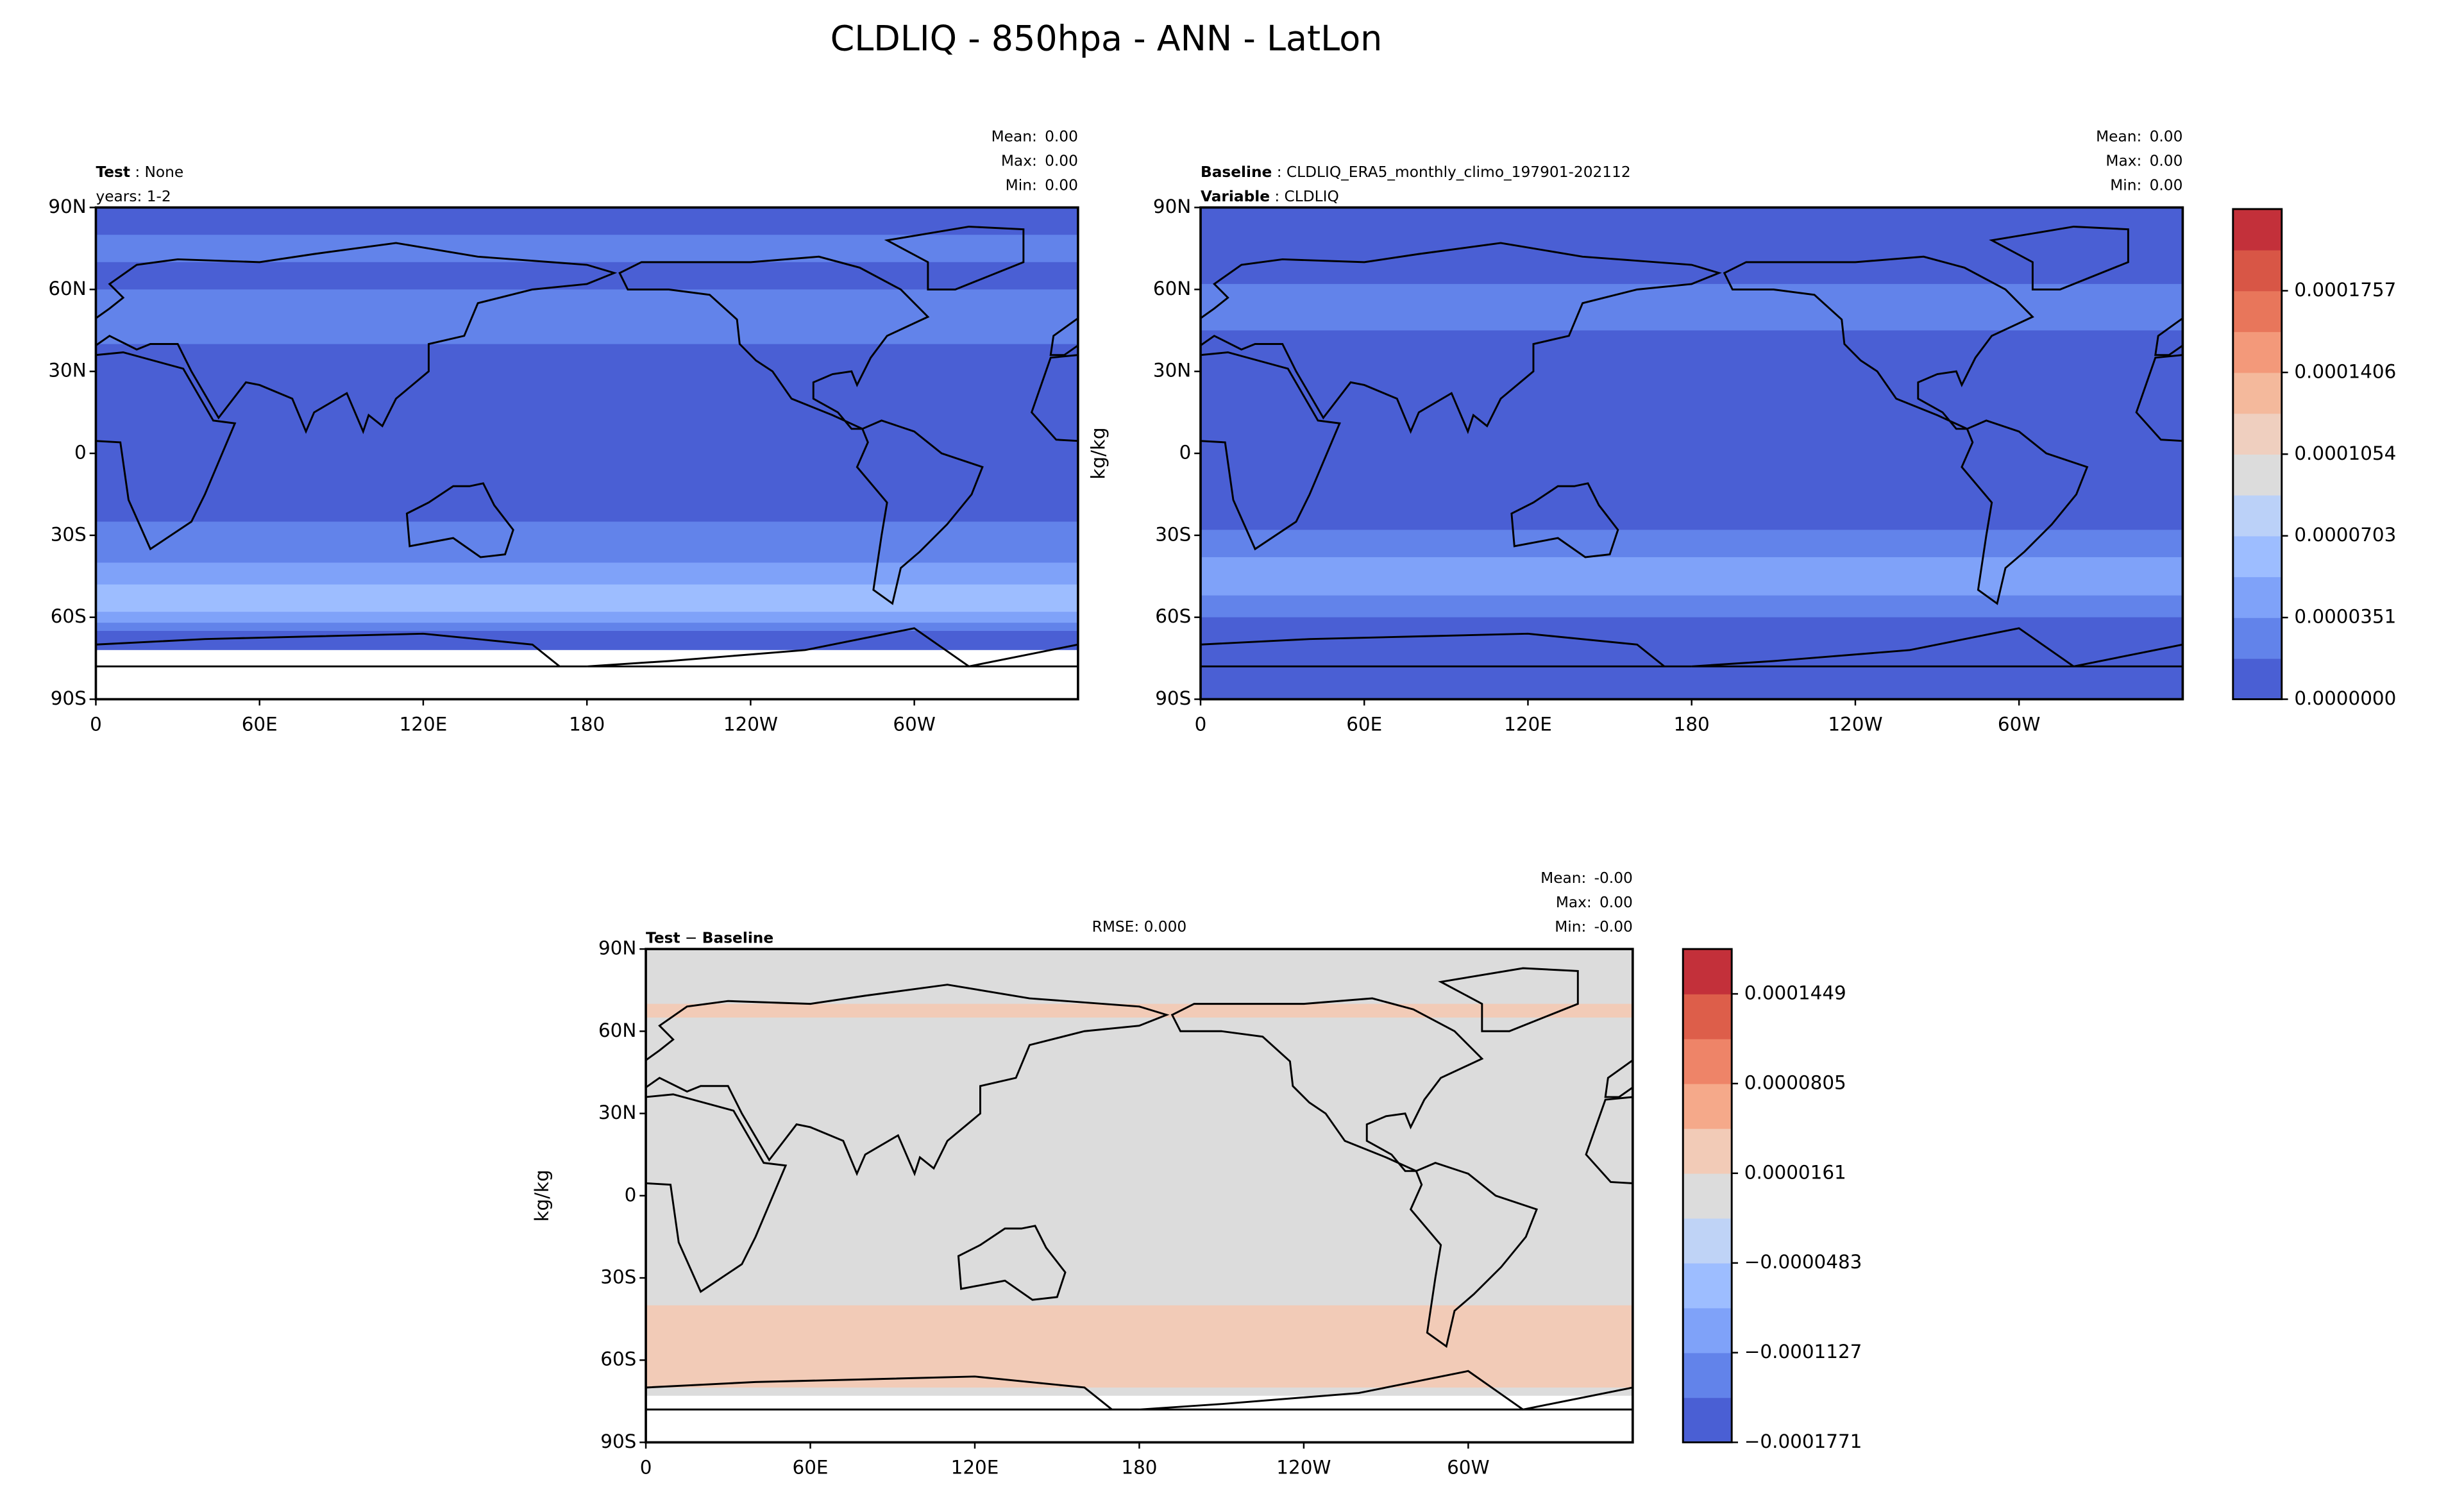 Image resolution: width=2464 pixels, height=1510 pixels. I want to click on colorbar-tick-label: 0.0000351, so click(2345, 617).